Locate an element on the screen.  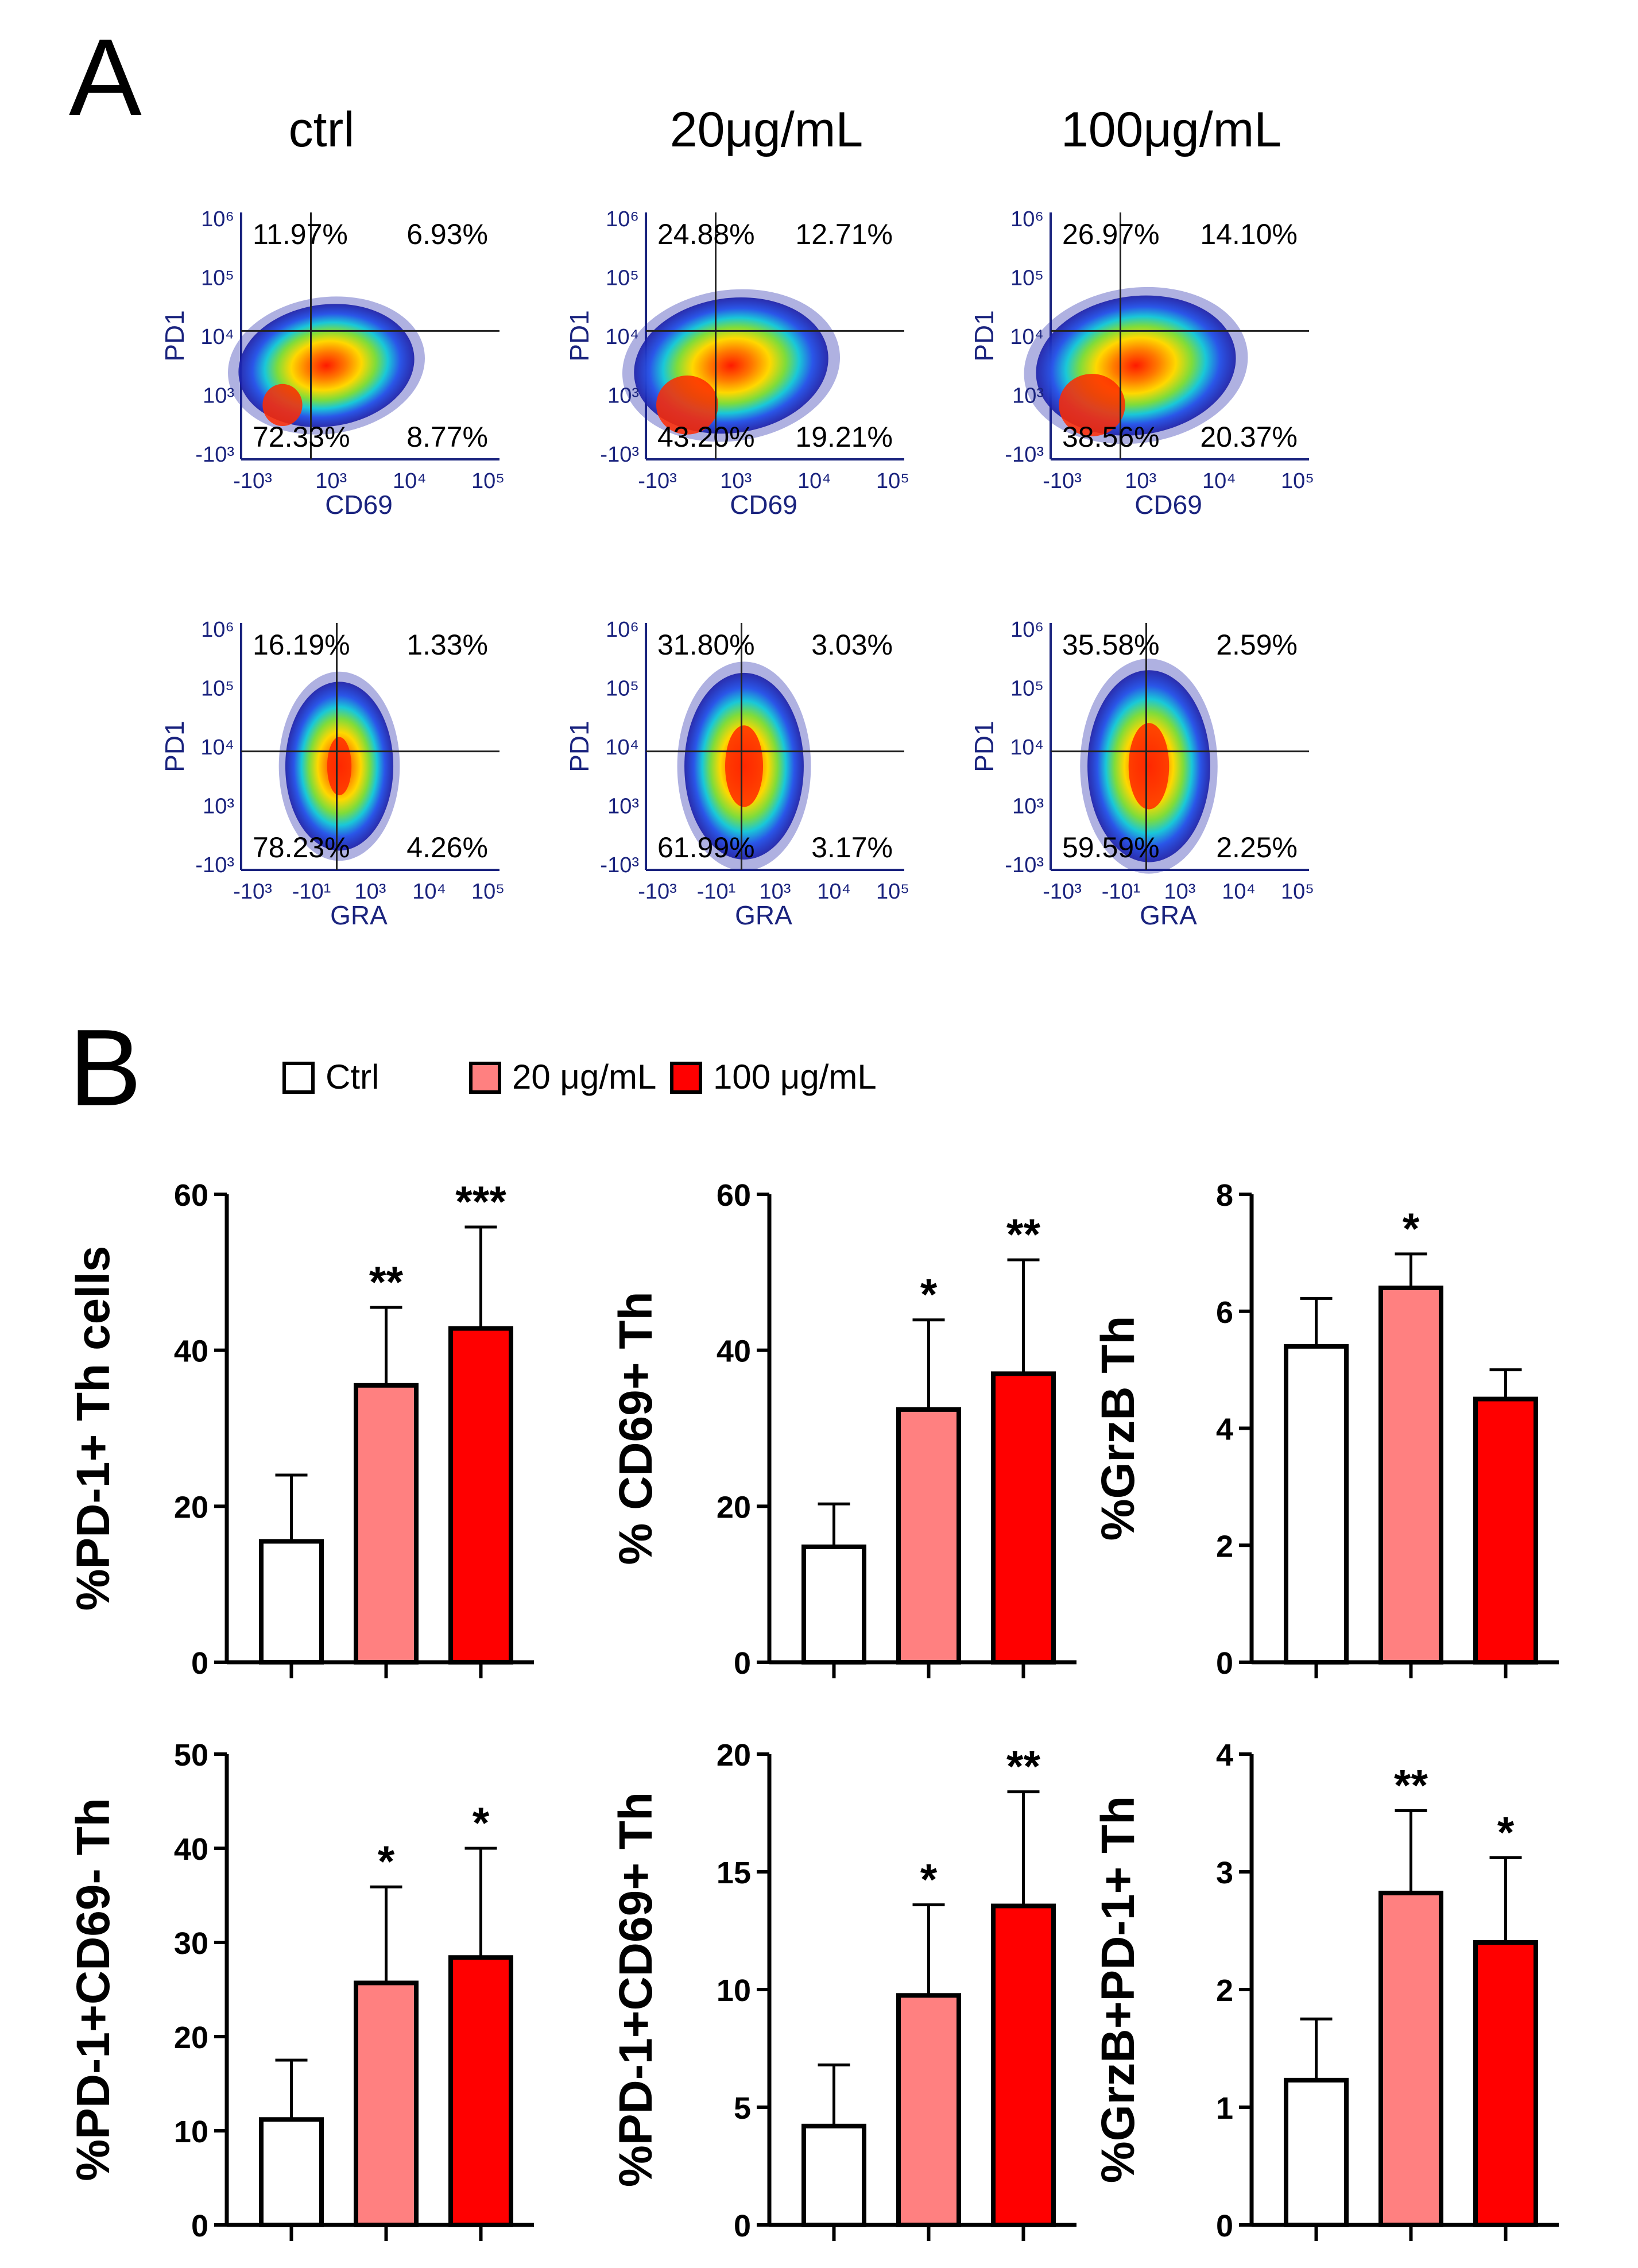
bar-chart: 0 2 4 6 8 %GrzB Th * is located at coordinates (1325, 1429).